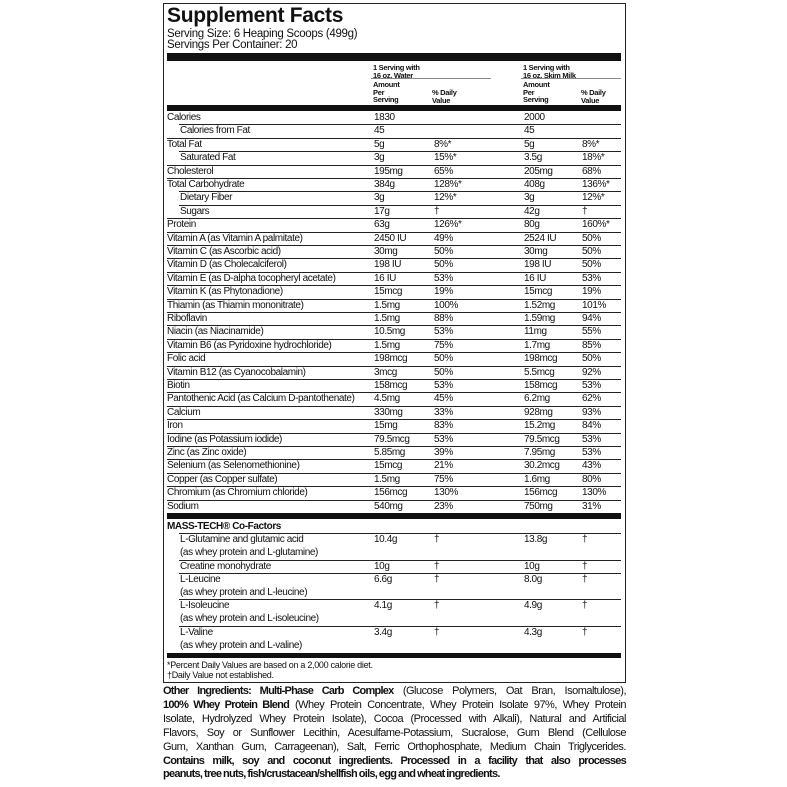  Describe the element at coordinates (591, 265) in the screenshot. I see `nutrient-m-dv: 50%` at that location.